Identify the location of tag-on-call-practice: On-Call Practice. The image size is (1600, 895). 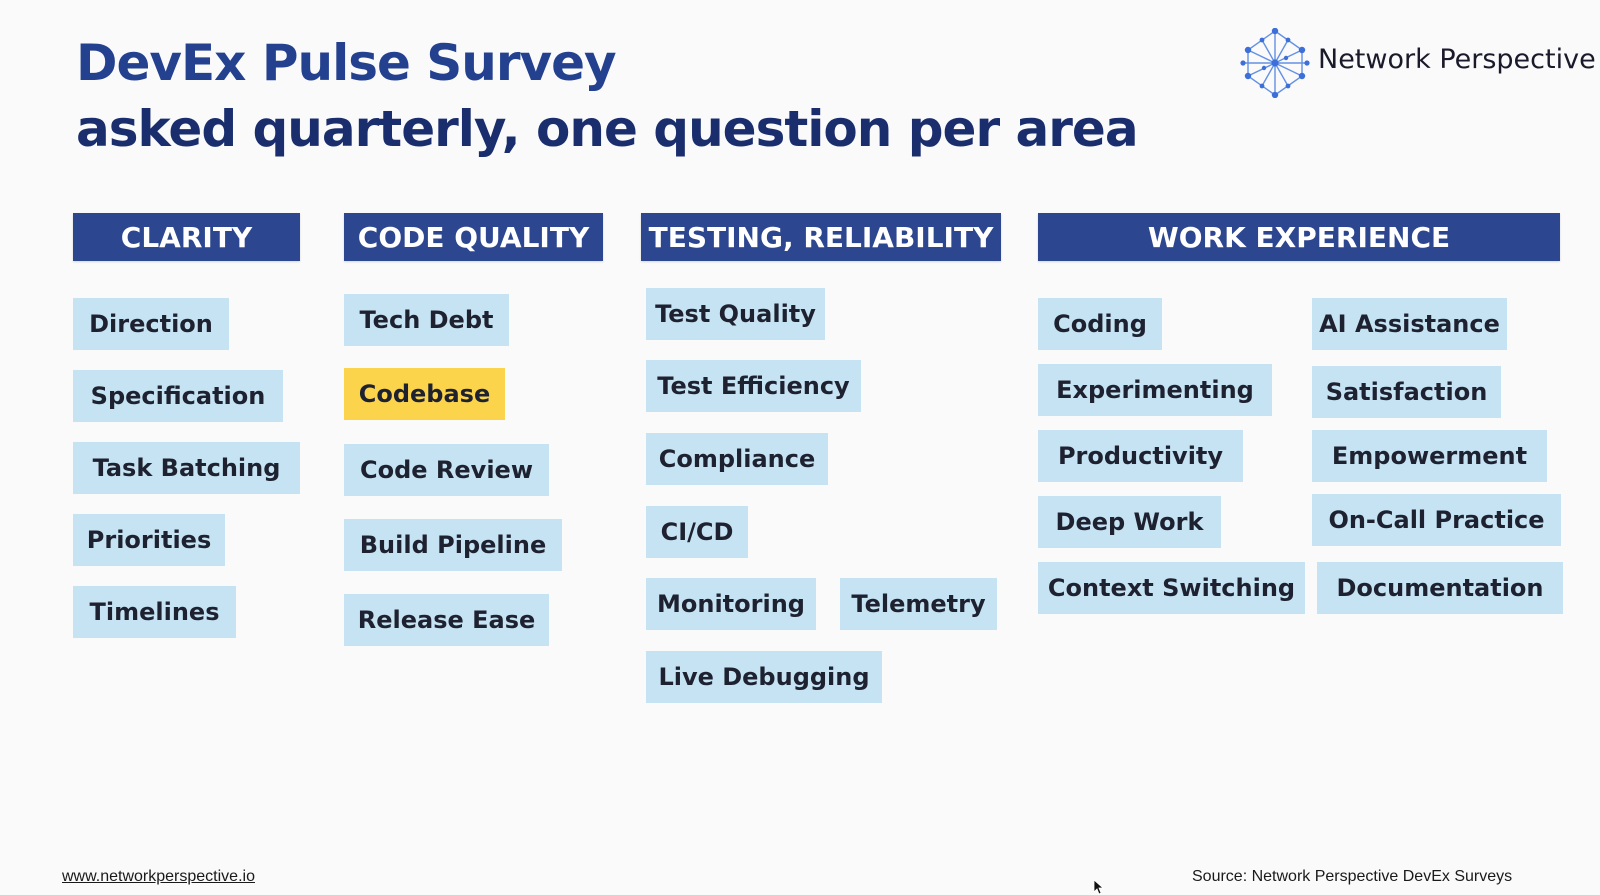
(1436, 520).